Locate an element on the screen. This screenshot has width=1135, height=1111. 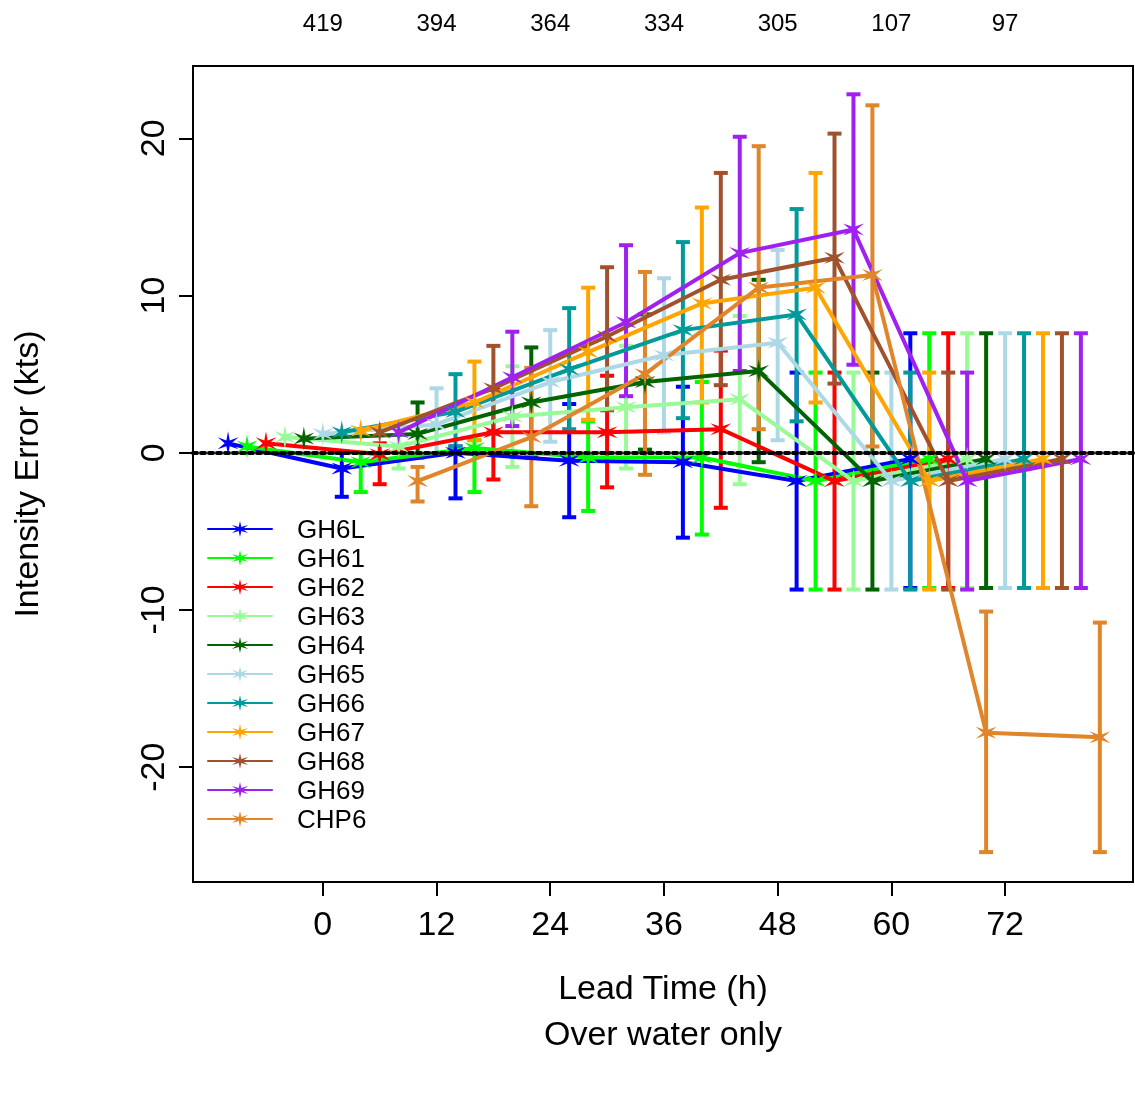
legend-label: GH69 is located at coordinates (331, 790).